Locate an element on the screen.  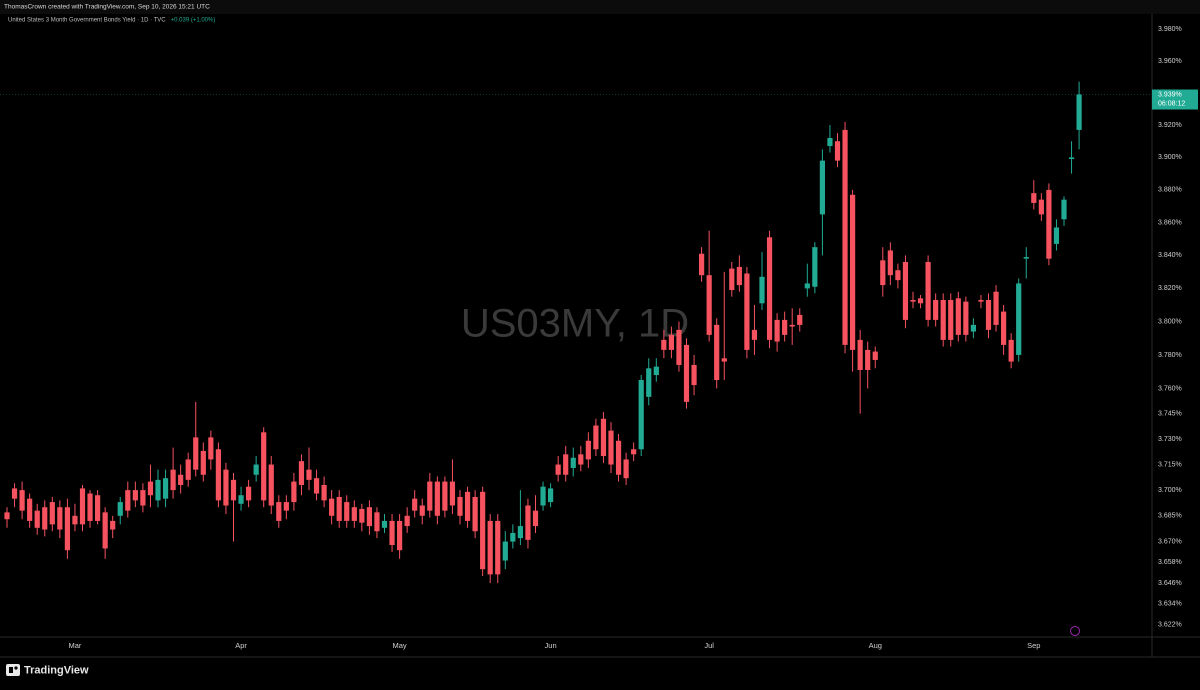
x-tick-label: Apr is located at coordinates (241, 645).